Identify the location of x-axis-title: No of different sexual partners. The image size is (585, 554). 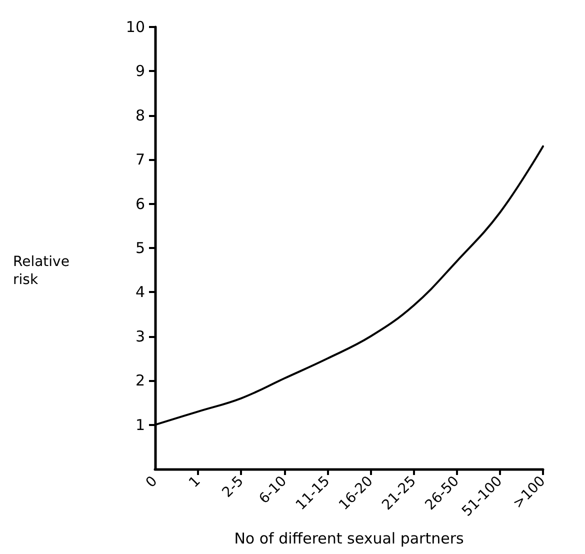
(349, 539).